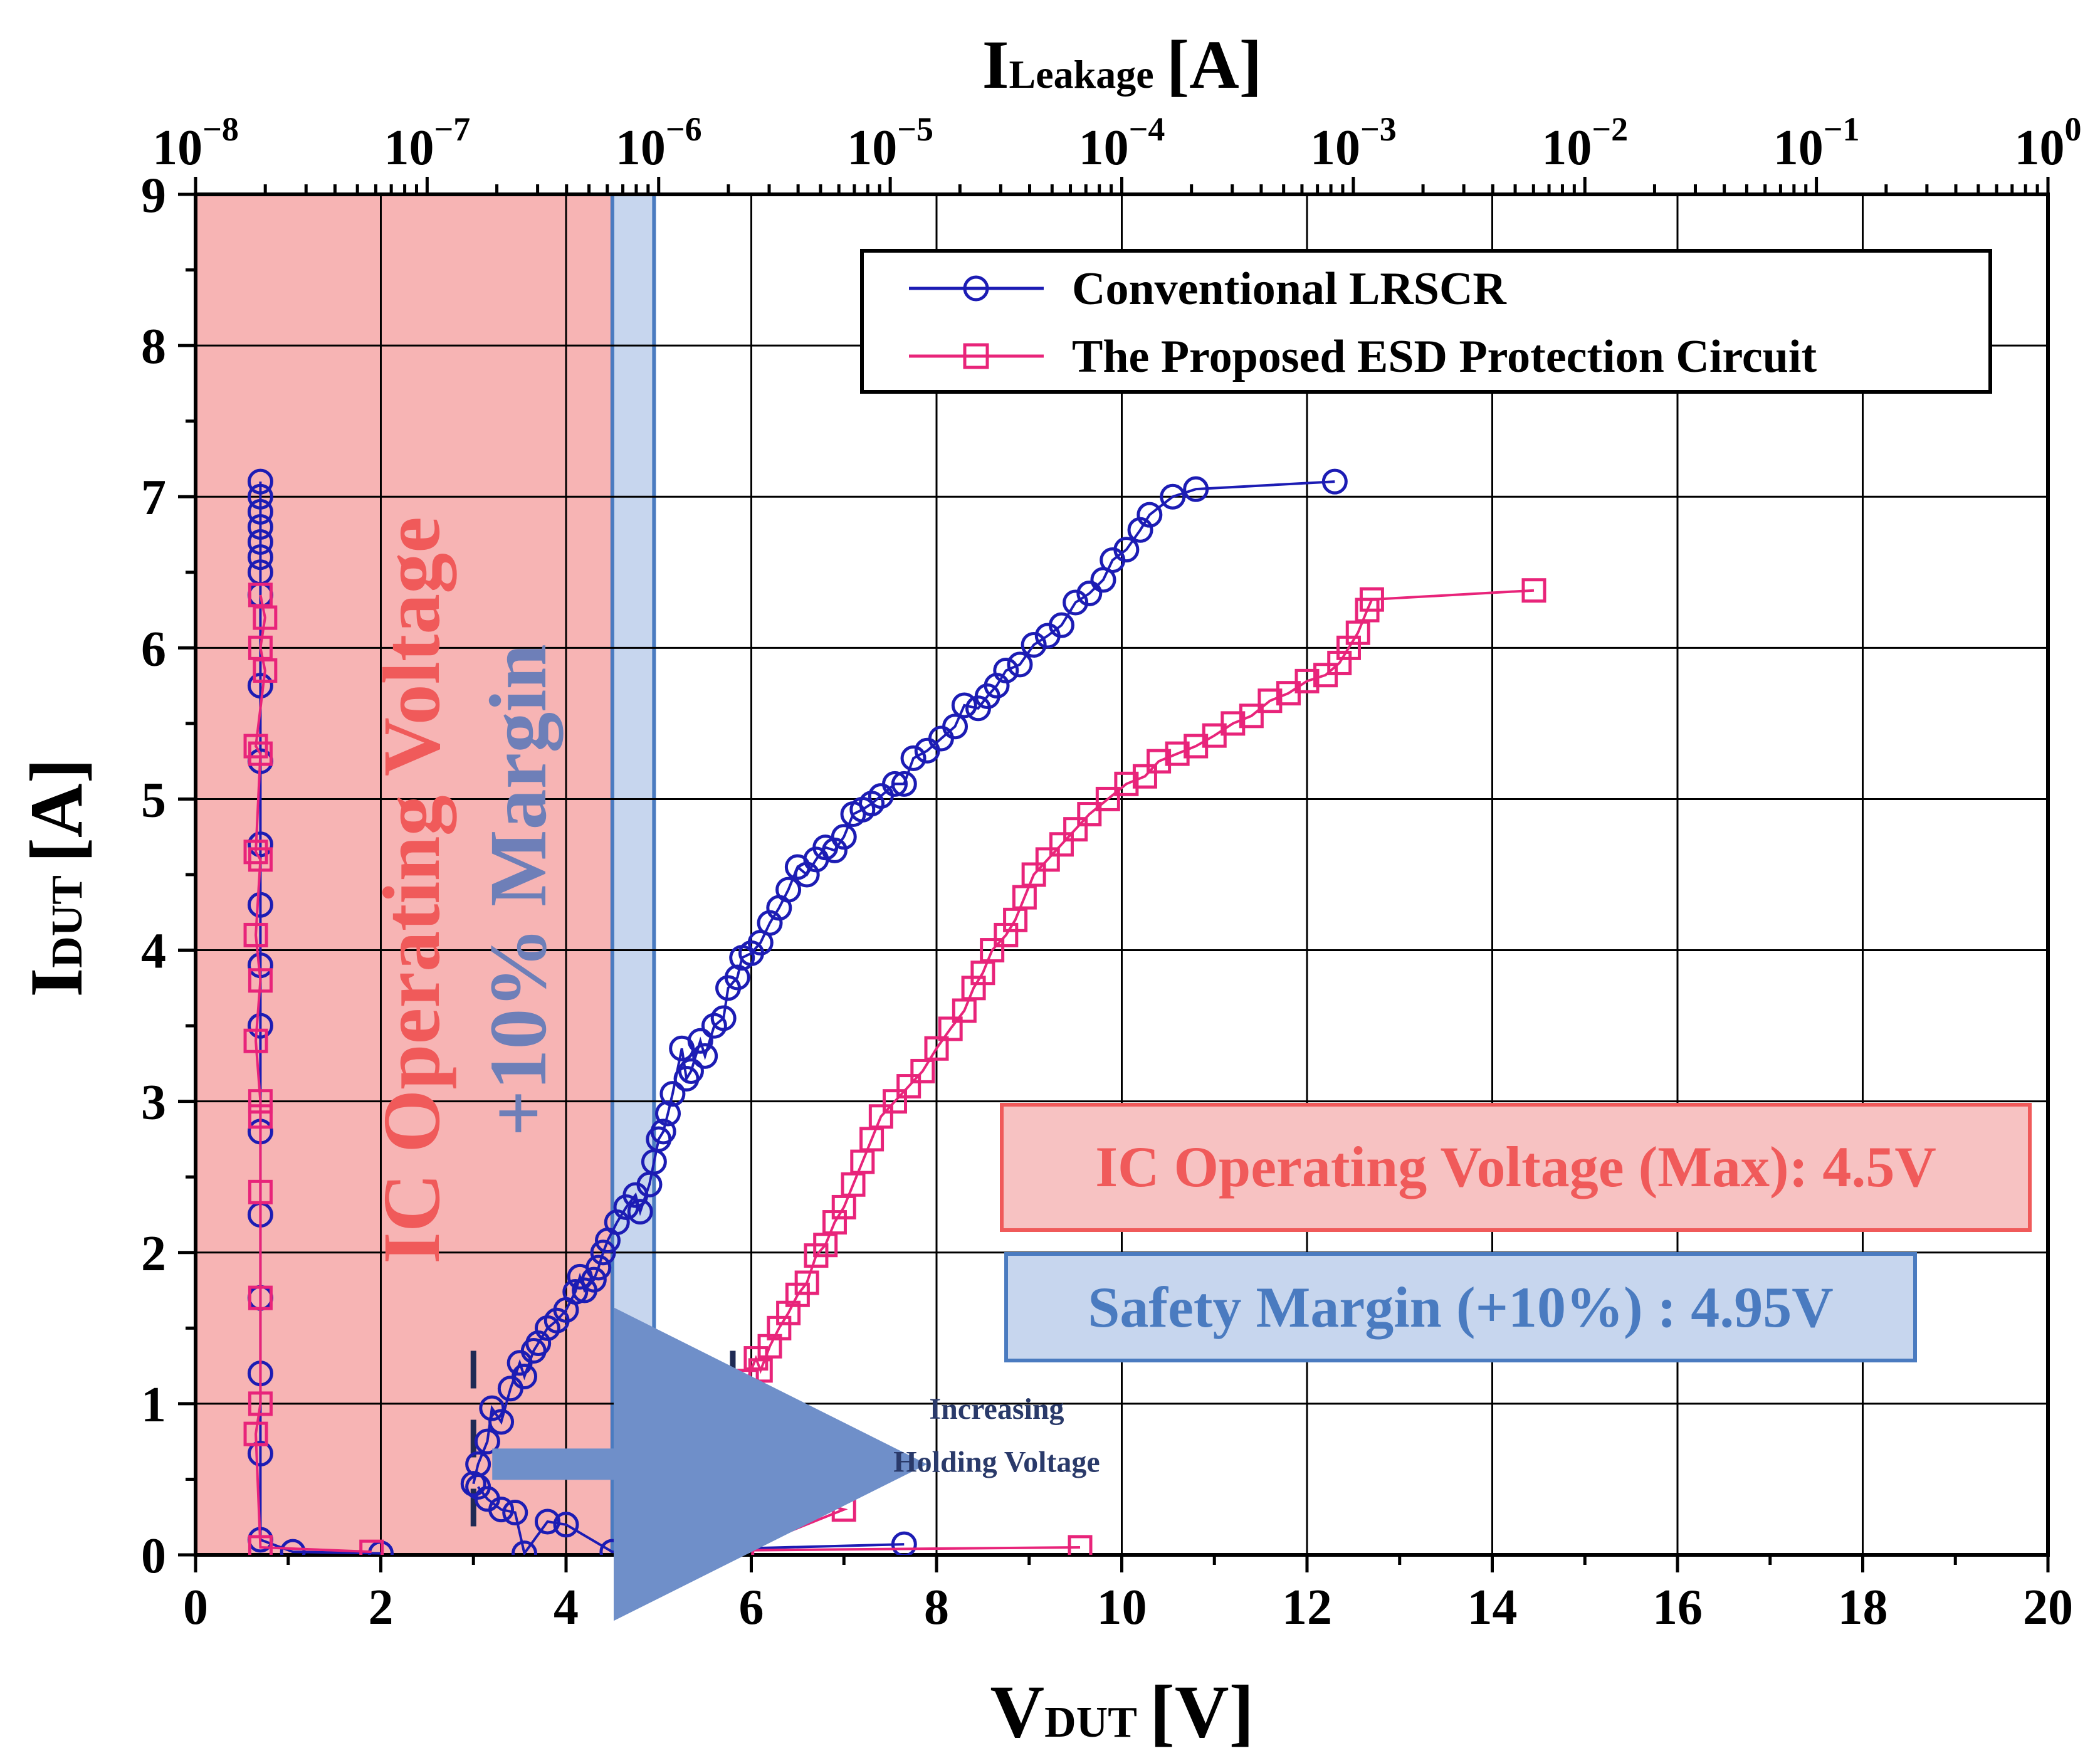 This screenshot has height=1758, width=2100. I want to click on x-tick-label: 0, so click(196, 1607).